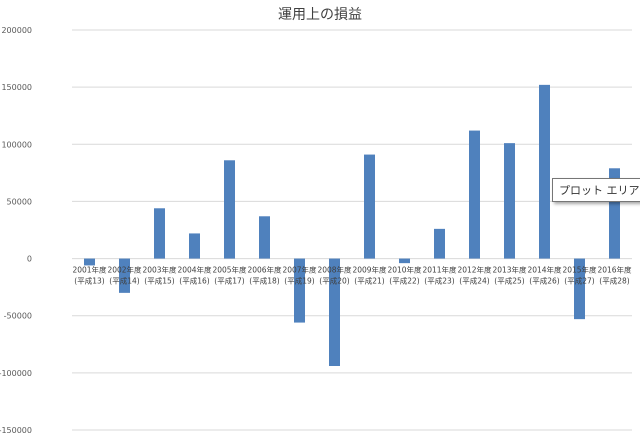 Image resolution: width=640 pixels, height=440 pixels. What do you see at coordinates (474, 281) in the screenshot?
I see `x-tick-label: (平成24)` at bounding box center [474, 281].